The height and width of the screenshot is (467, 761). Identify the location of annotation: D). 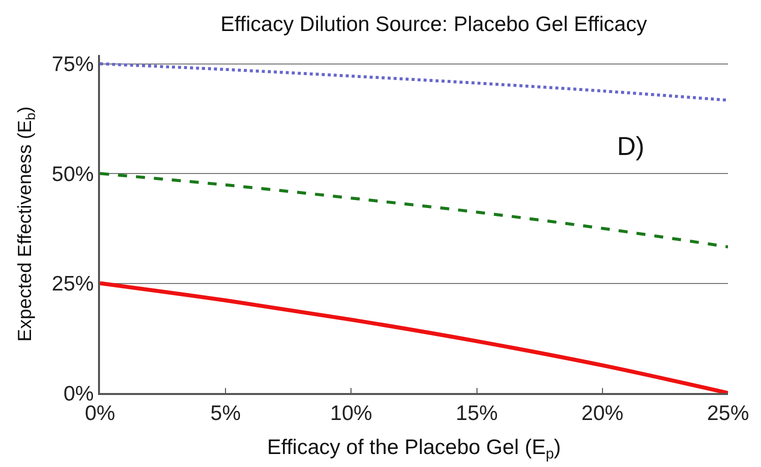
(630, 146).